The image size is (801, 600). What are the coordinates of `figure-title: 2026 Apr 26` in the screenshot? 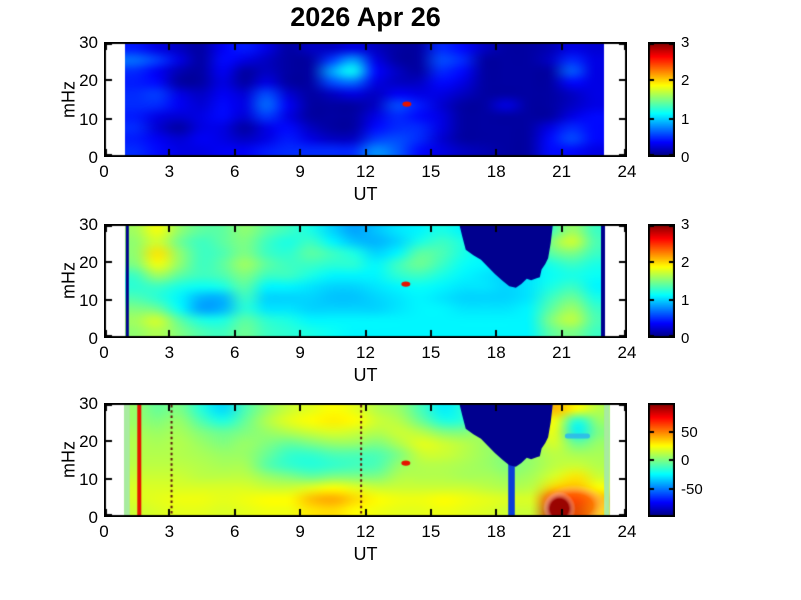 It's located at (365, 17).